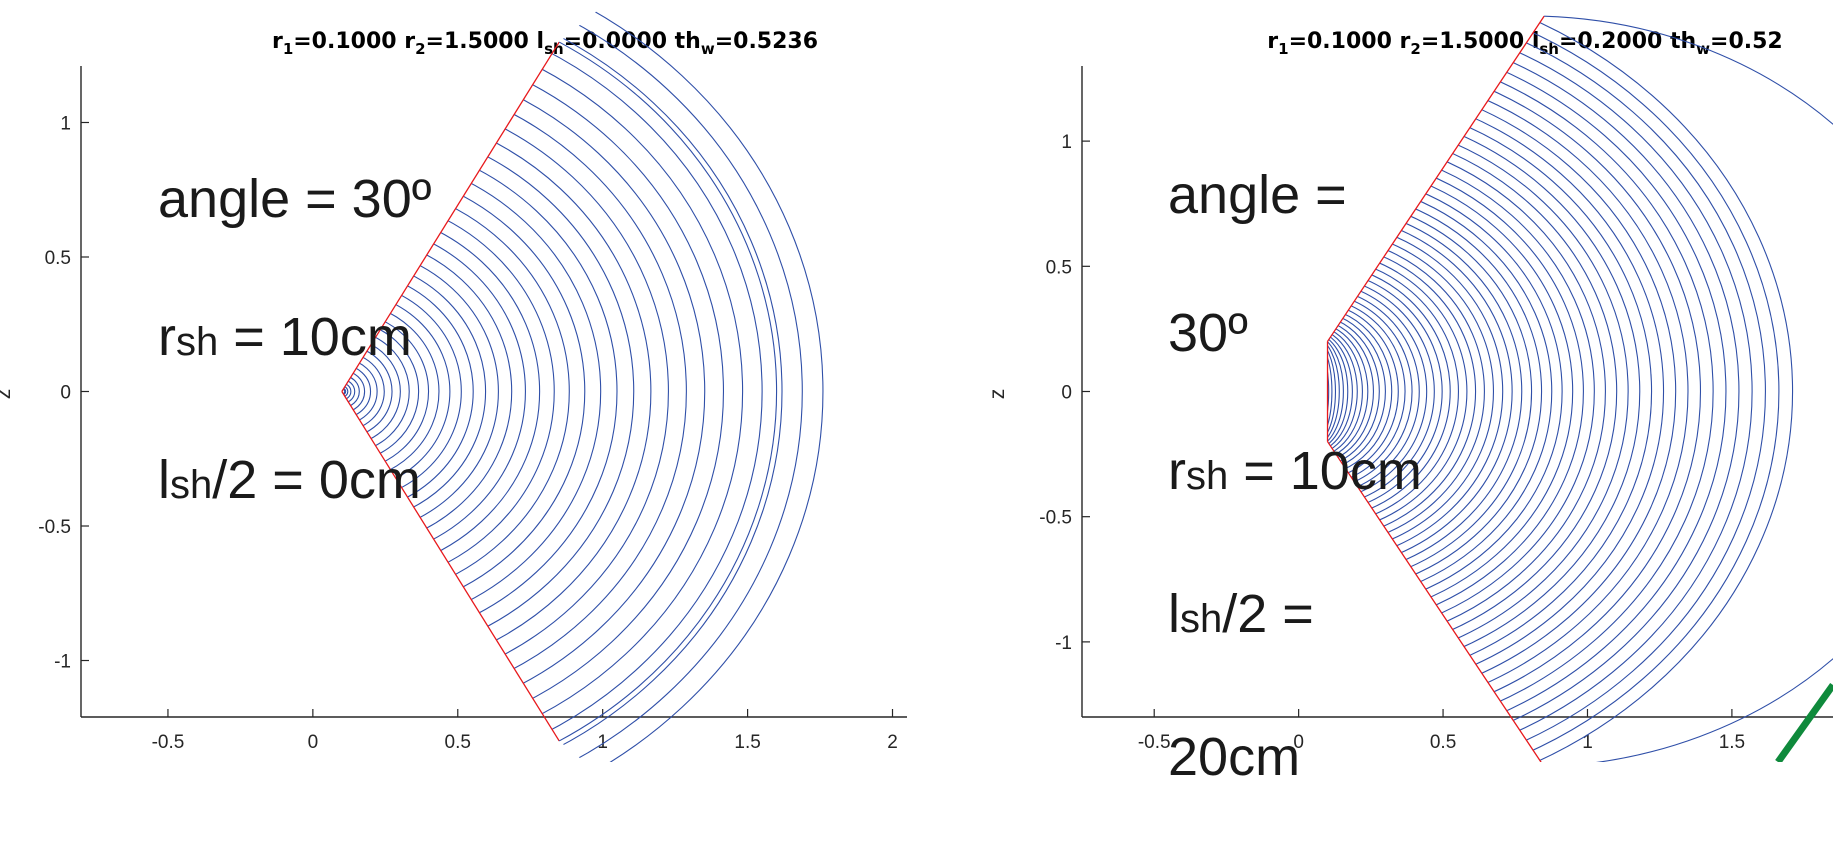 Image resolution: width=1833 pixels, height=861 pixels. Describe the element at coordinates (602, 742) in the screenshot. I see `x-tick-label: 1` at that location.